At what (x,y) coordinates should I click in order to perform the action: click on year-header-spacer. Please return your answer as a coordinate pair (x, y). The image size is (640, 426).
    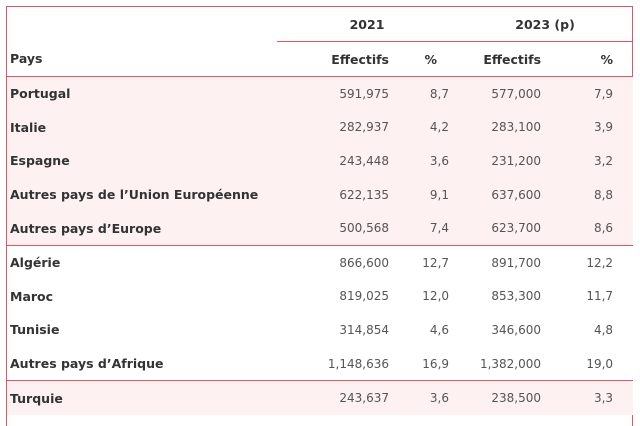
    Looking at the image, I should click on (142, 24).